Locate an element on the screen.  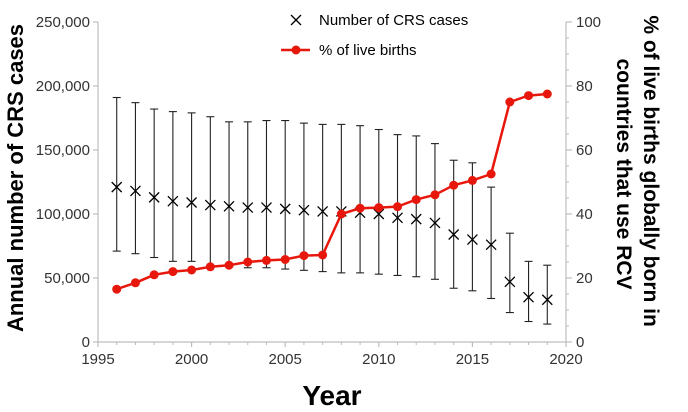
y-left-tick-label: 250,000 is located at coordinates (63, 22).